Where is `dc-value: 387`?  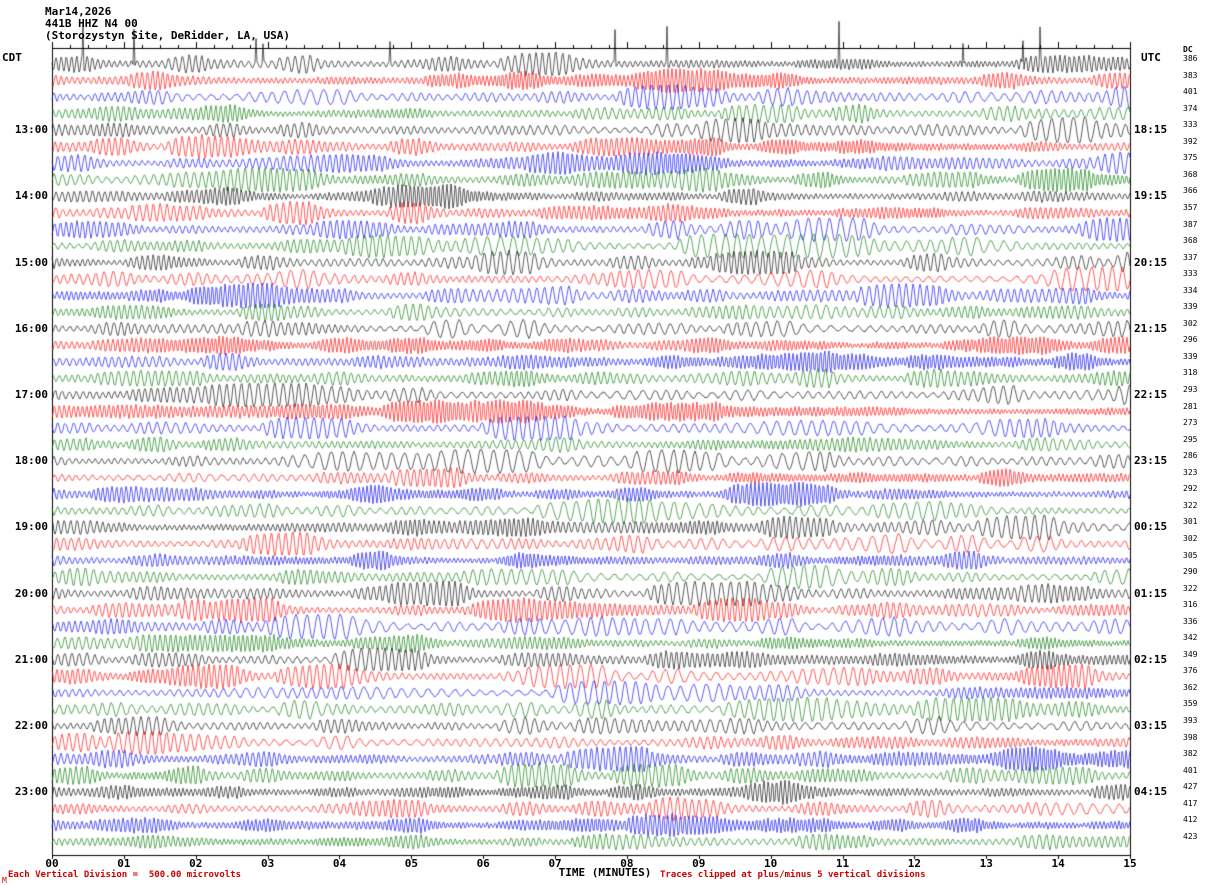 dc-value: 387 is located at coordinates (1190, 224).